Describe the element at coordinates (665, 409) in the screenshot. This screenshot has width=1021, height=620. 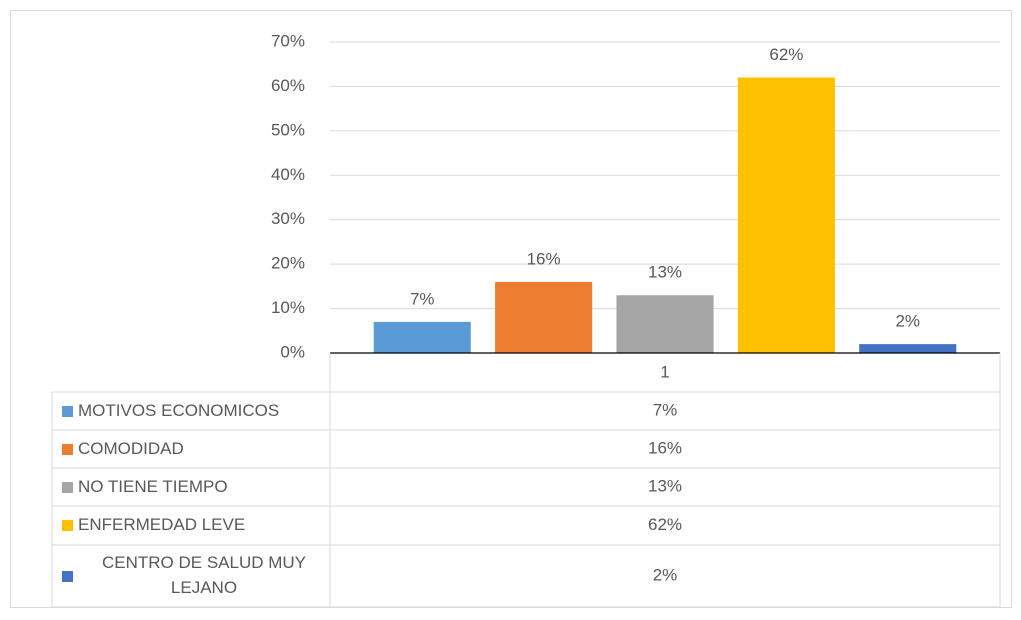
I see `table-value: 7%` at that location.